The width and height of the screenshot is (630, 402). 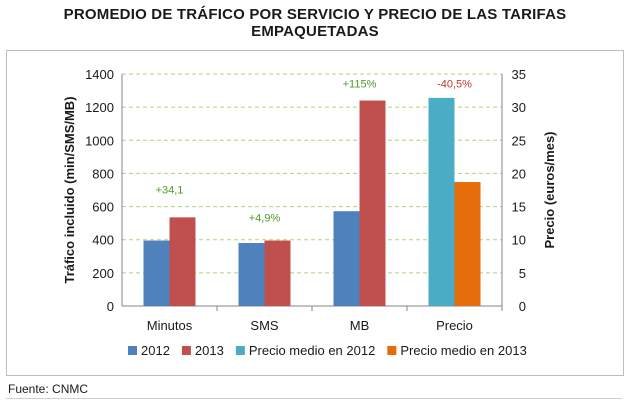 What do you see at coordinates (182, 261) in the screenshot?
I see `bar-minutos-2013` at bounding box center [182, 261].